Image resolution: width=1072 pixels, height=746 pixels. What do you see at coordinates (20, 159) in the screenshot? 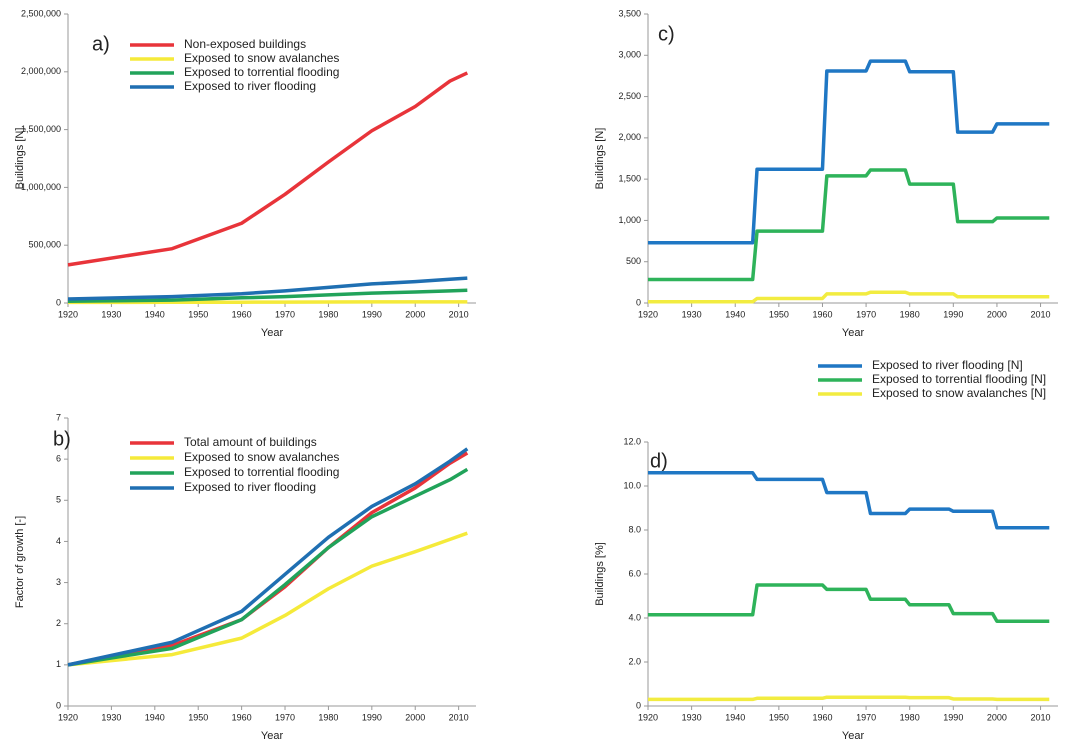
I see `y-axis-label: Buildings [N]` at bounding box center [20, 159].